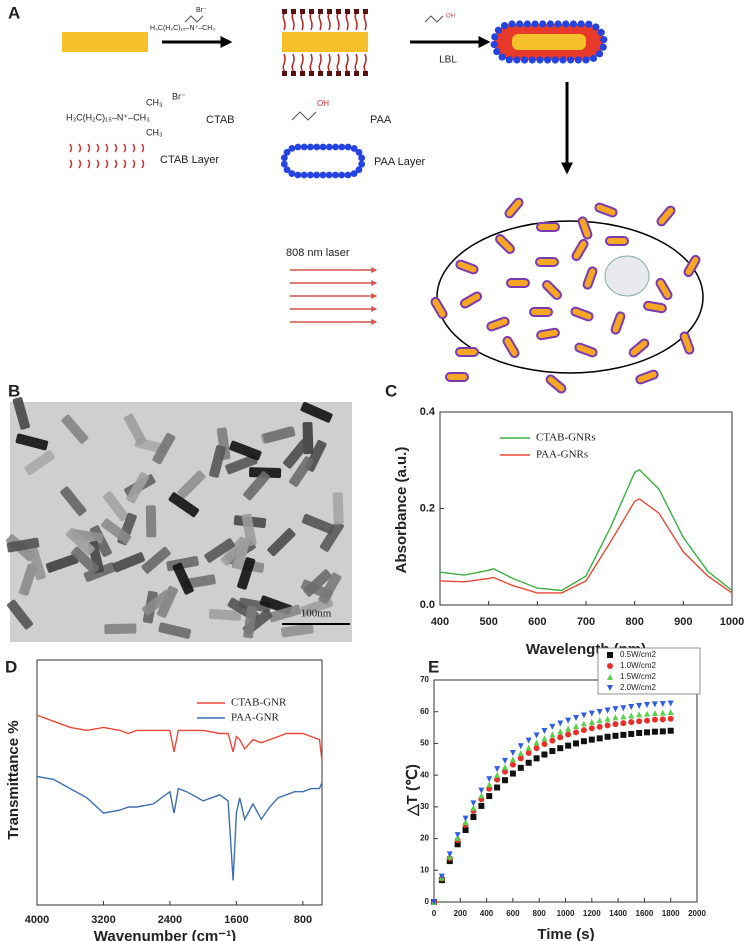 The image size is (746, 941). I want to click on x-tick-label: 400, so click(487, 913).